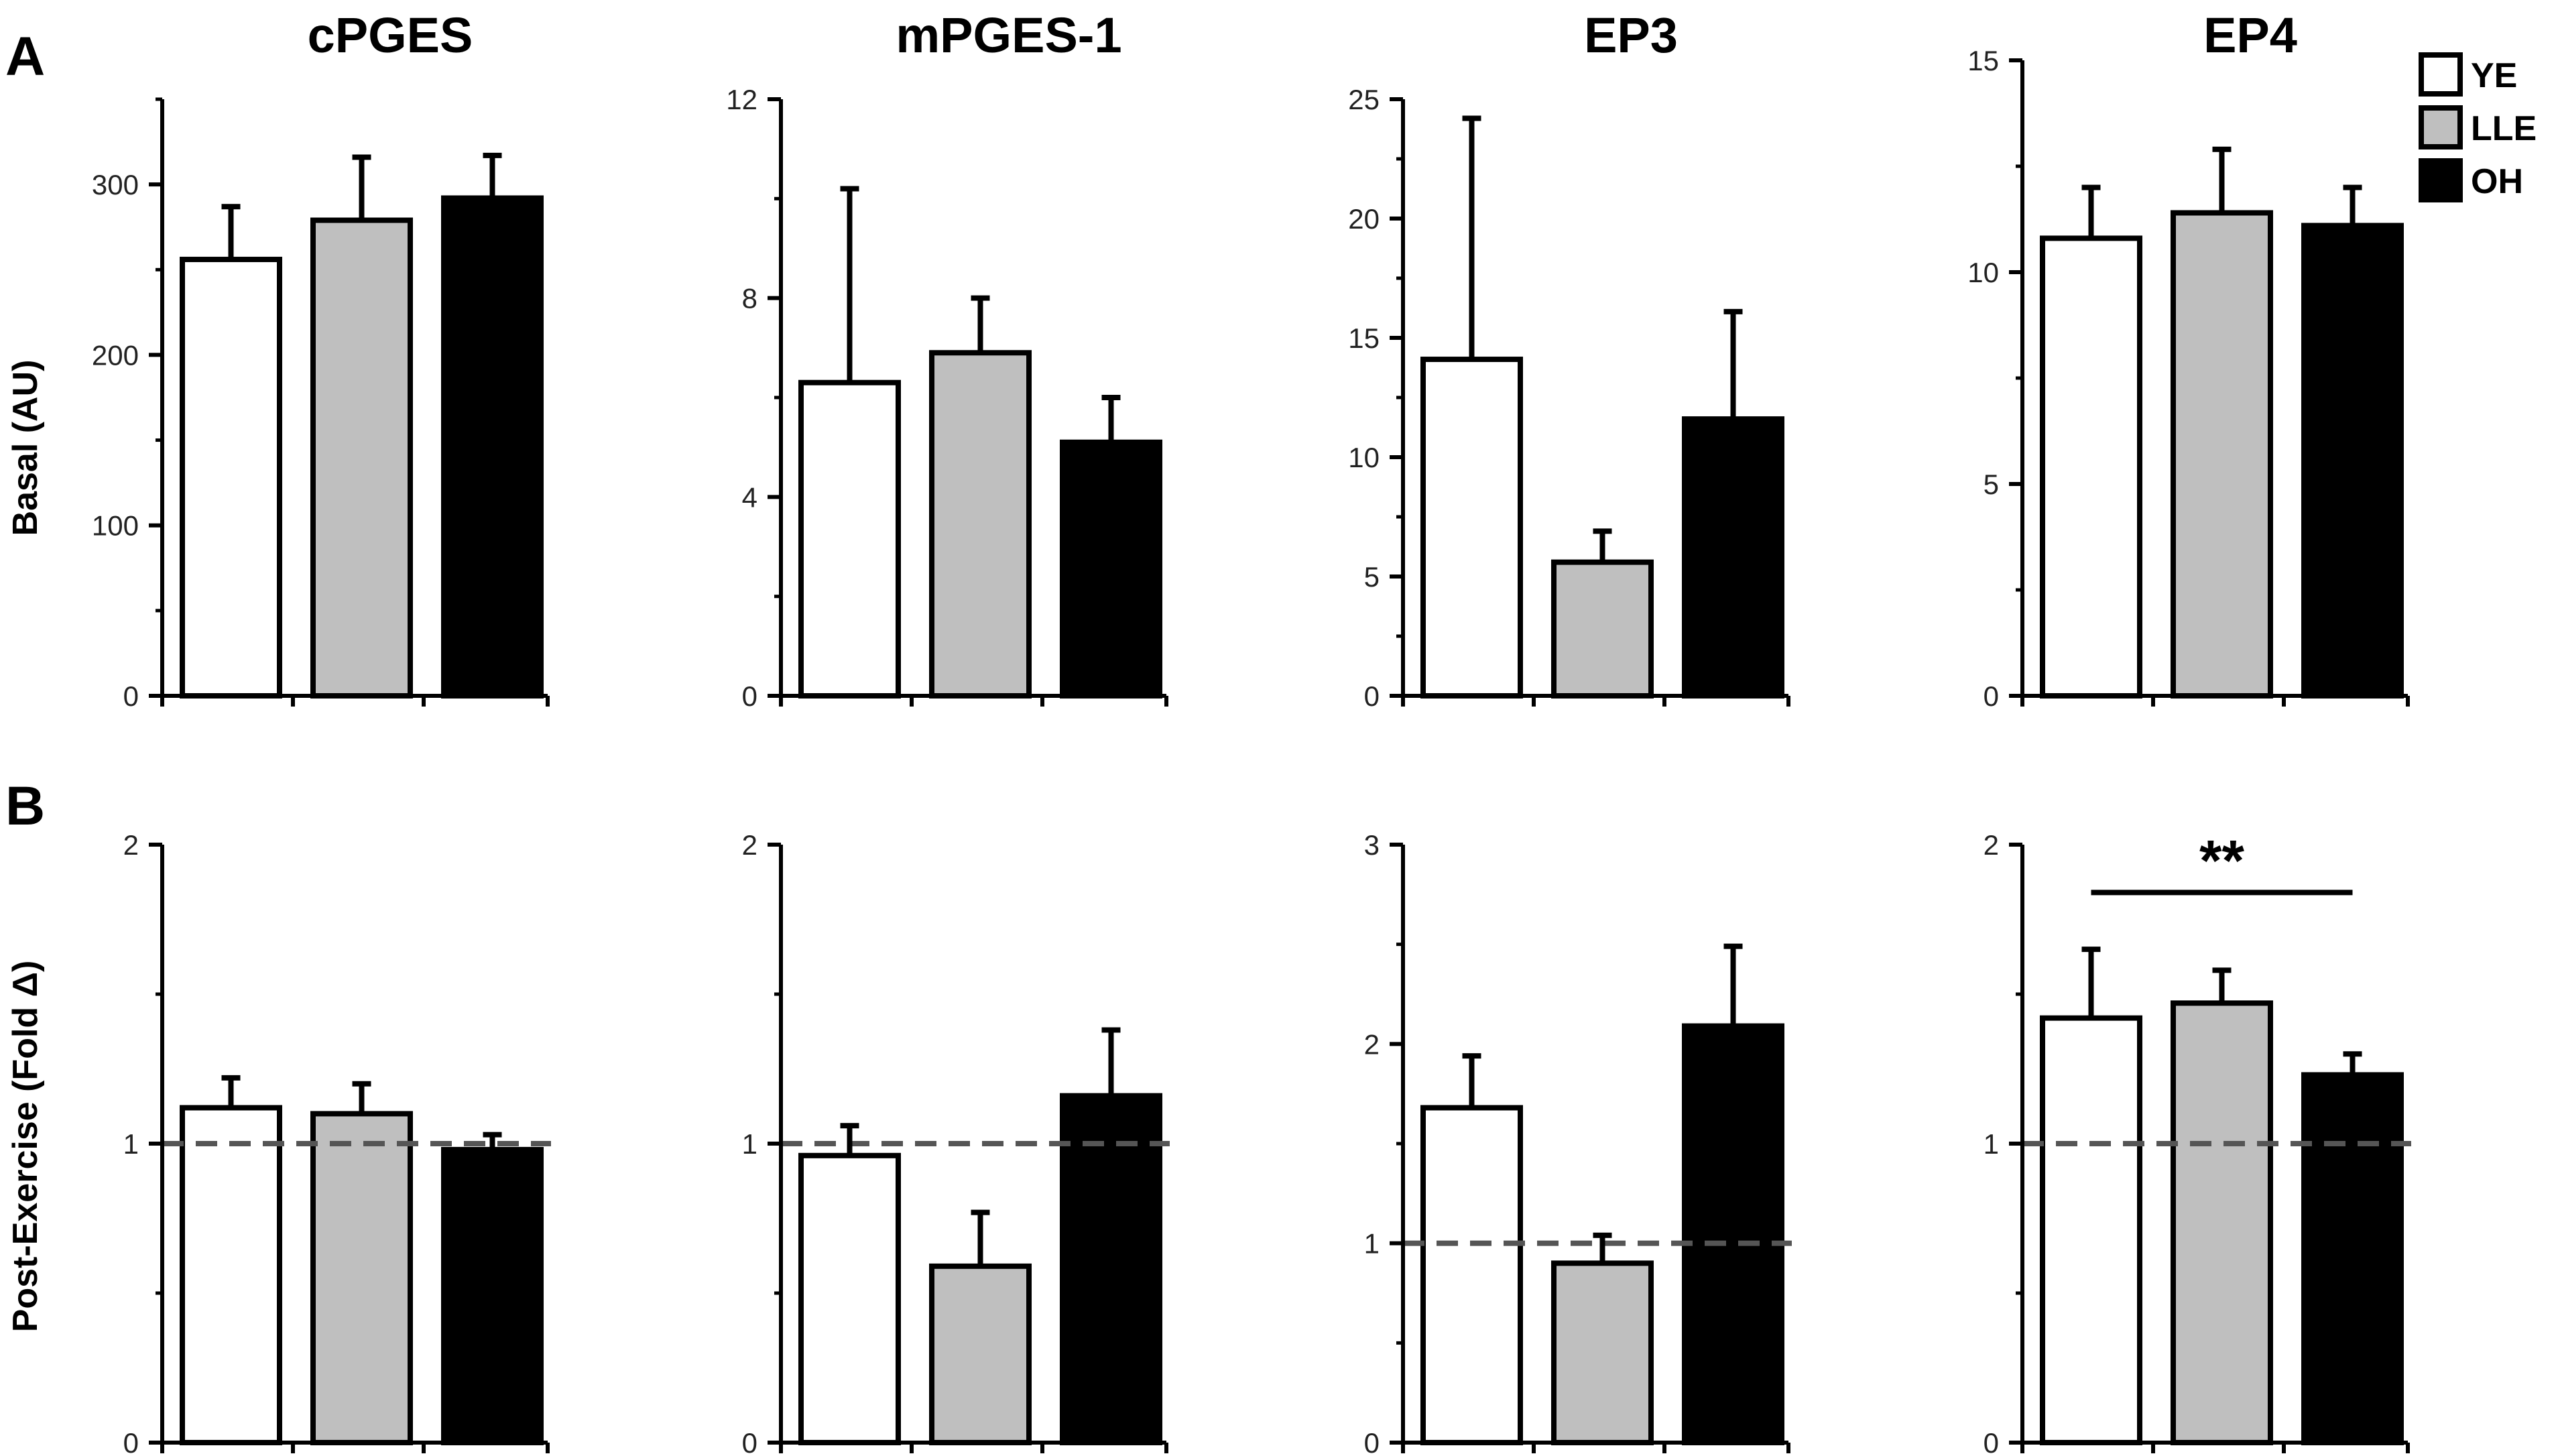  Describe the element at coordinates (980, 1237) in the screenshot. I see `error-bar-b-mpges-1-lle` at that location.